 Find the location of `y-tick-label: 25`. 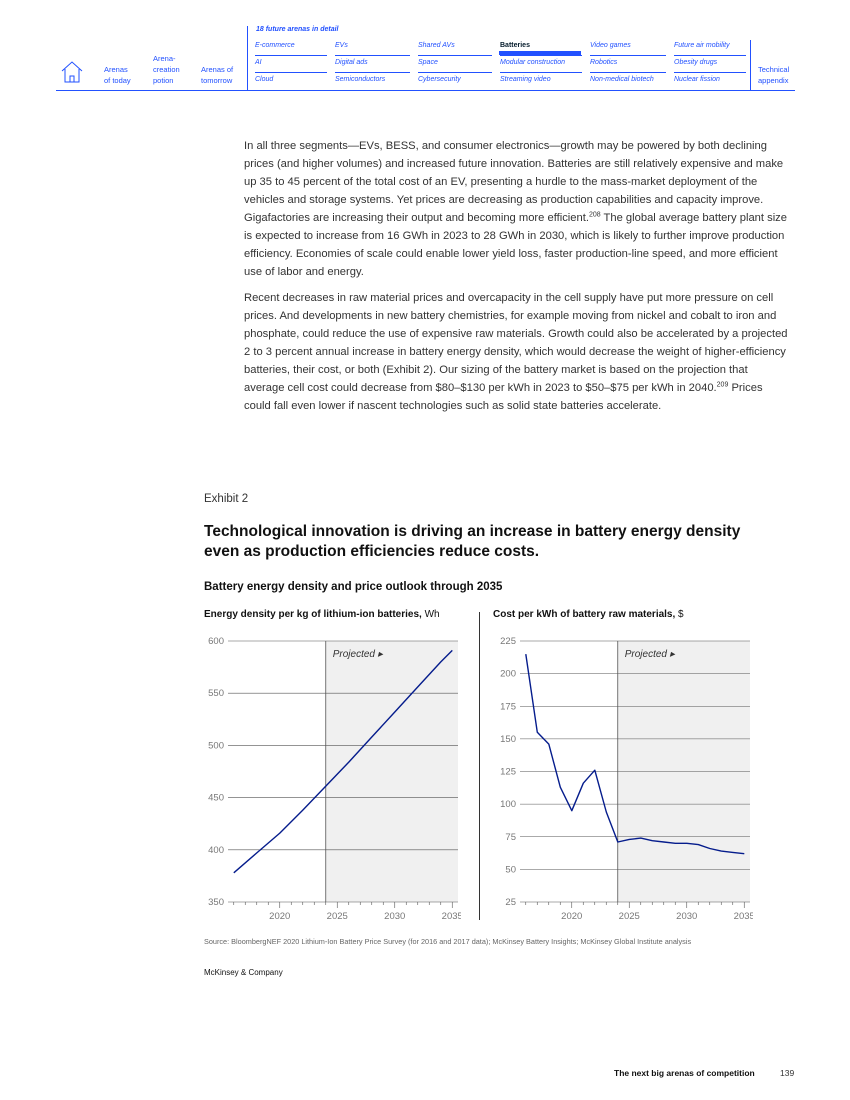

y-tick-label: 25 is located at coordinates (510, 902).